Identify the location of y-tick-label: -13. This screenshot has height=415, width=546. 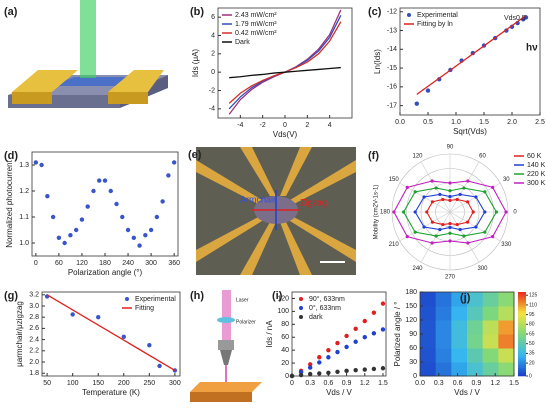
(392, 30).